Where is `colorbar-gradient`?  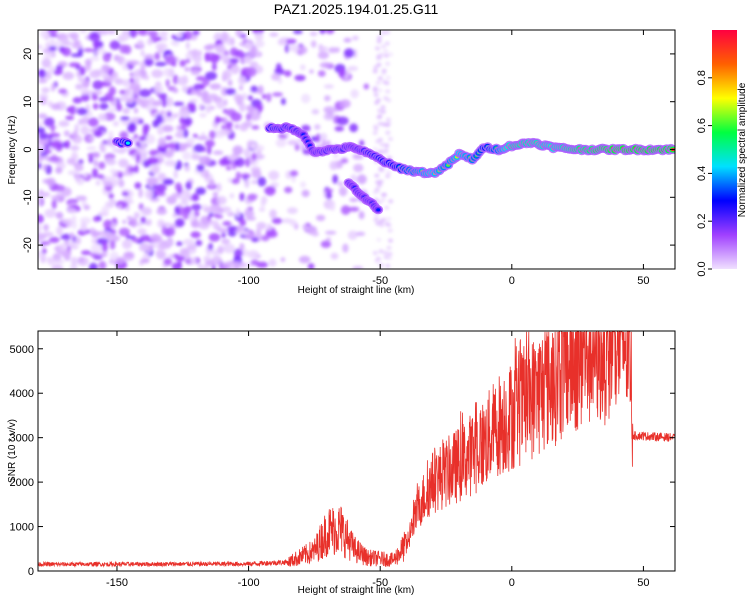
colorbar-gradient is located at coordinates (724, 149).